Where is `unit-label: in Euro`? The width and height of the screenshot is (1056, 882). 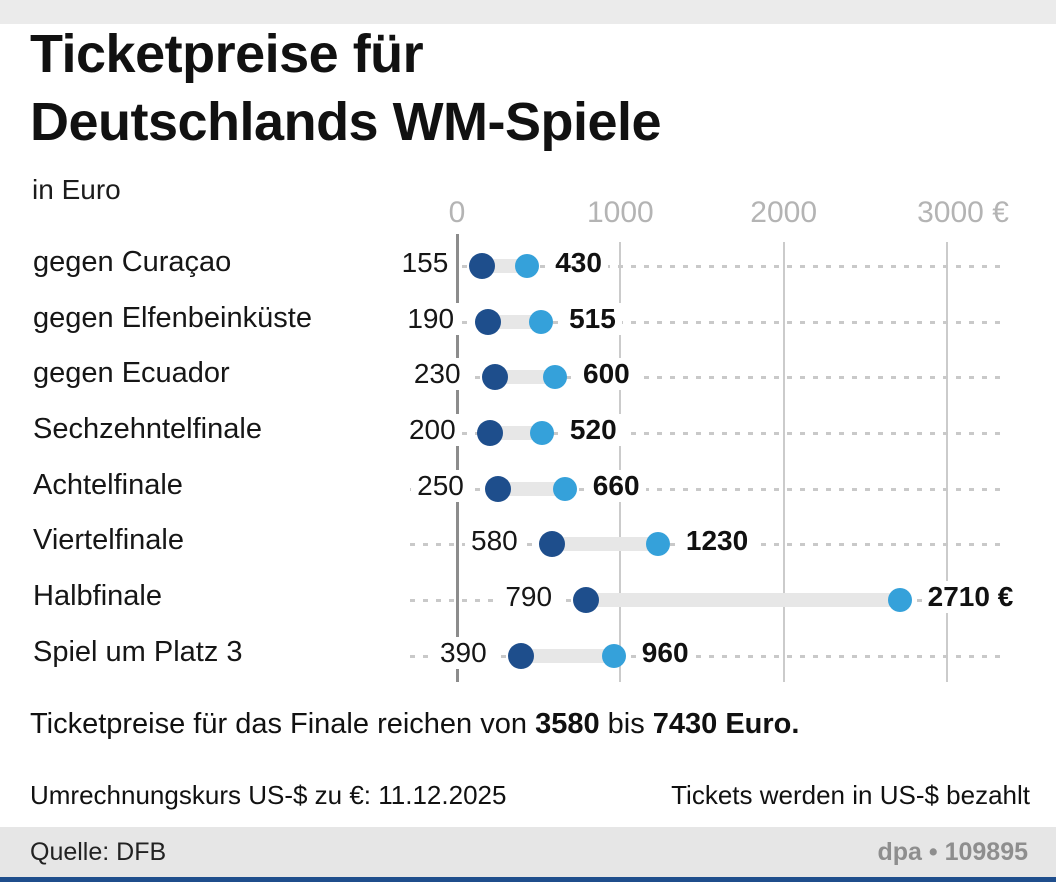
unit-label: in Euro is located at coordinates (76, 189).